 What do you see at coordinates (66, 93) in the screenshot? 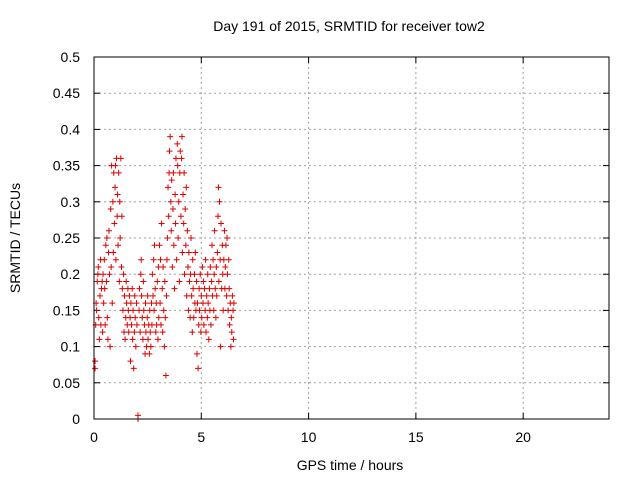
I see `y-tick-label: 0.45` at bounding box center [66, 93].